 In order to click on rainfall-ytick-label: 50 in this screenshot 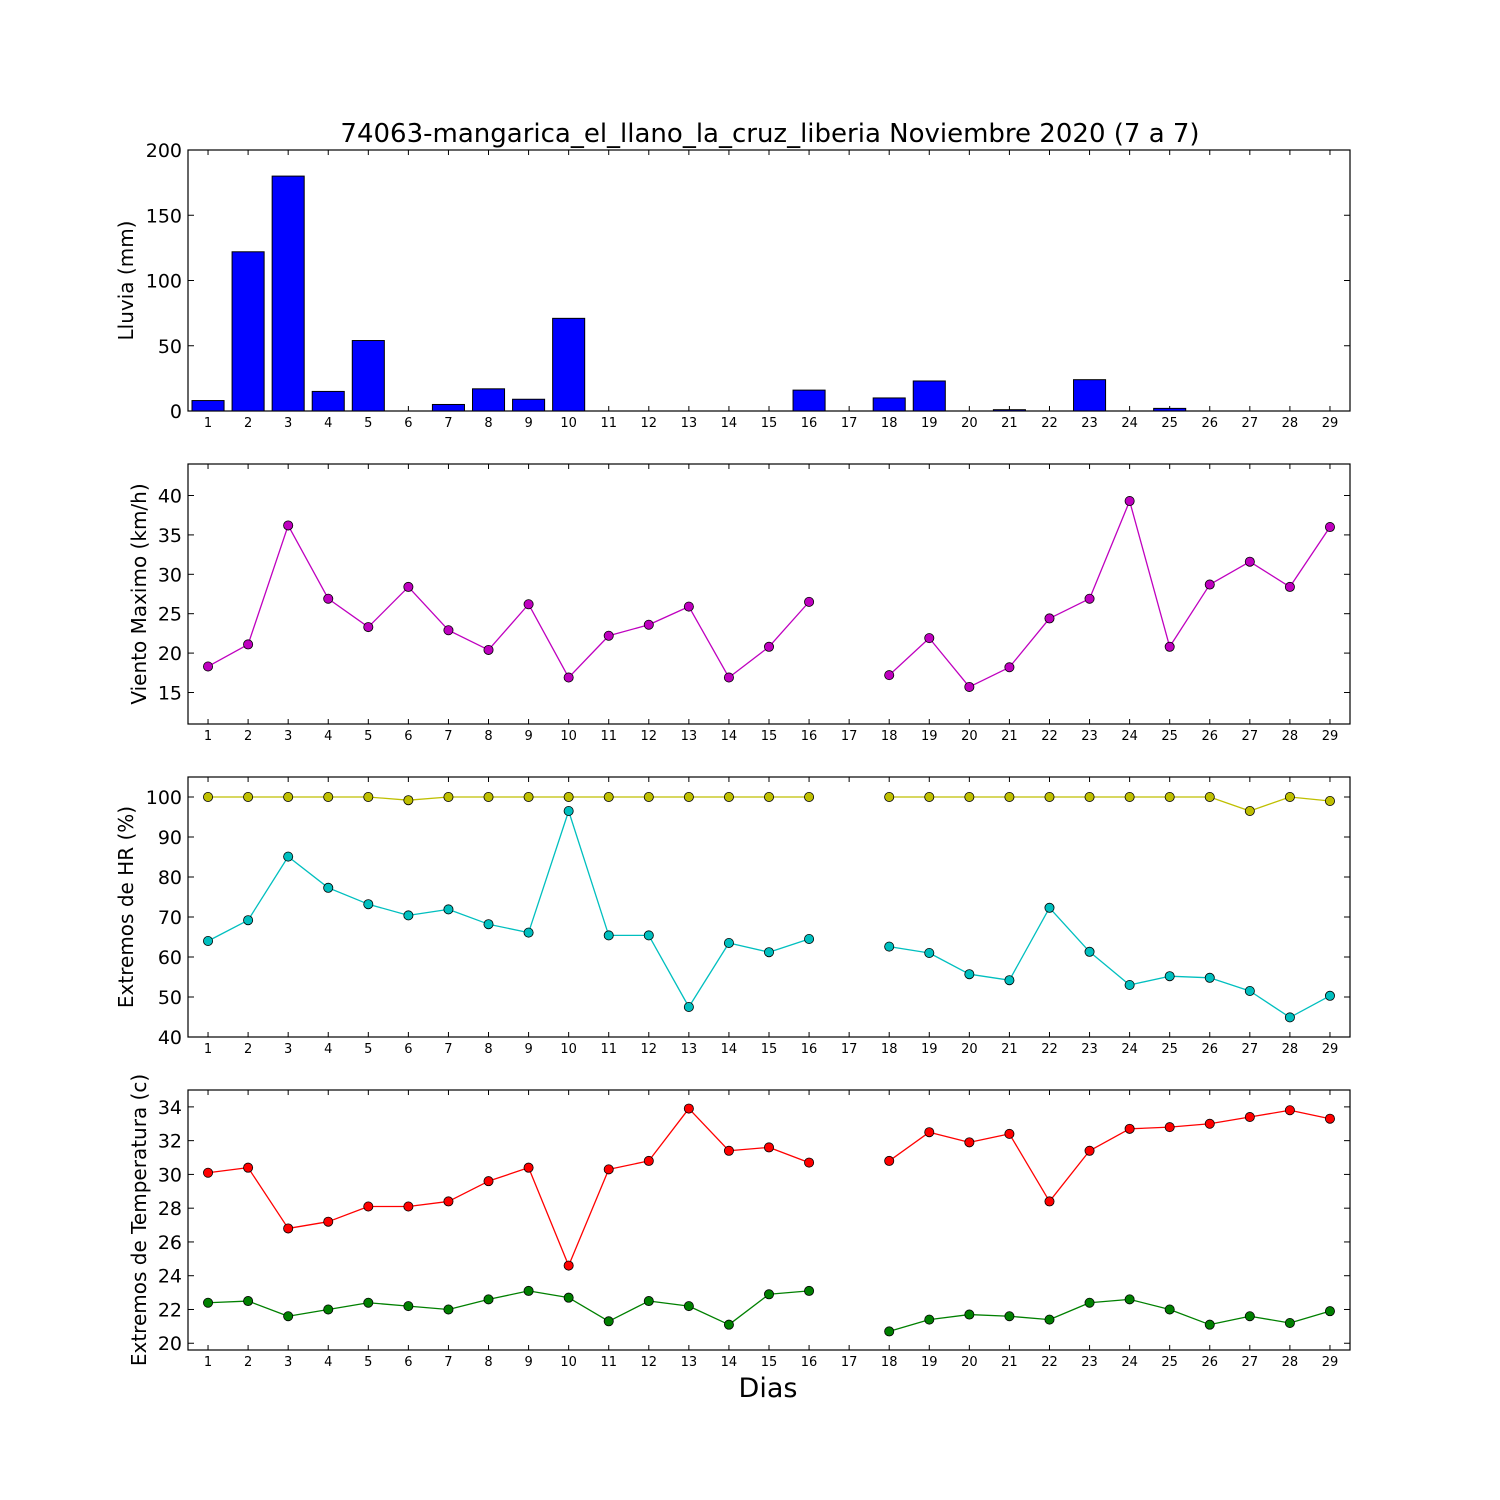, I will do `click(170, 347)`.